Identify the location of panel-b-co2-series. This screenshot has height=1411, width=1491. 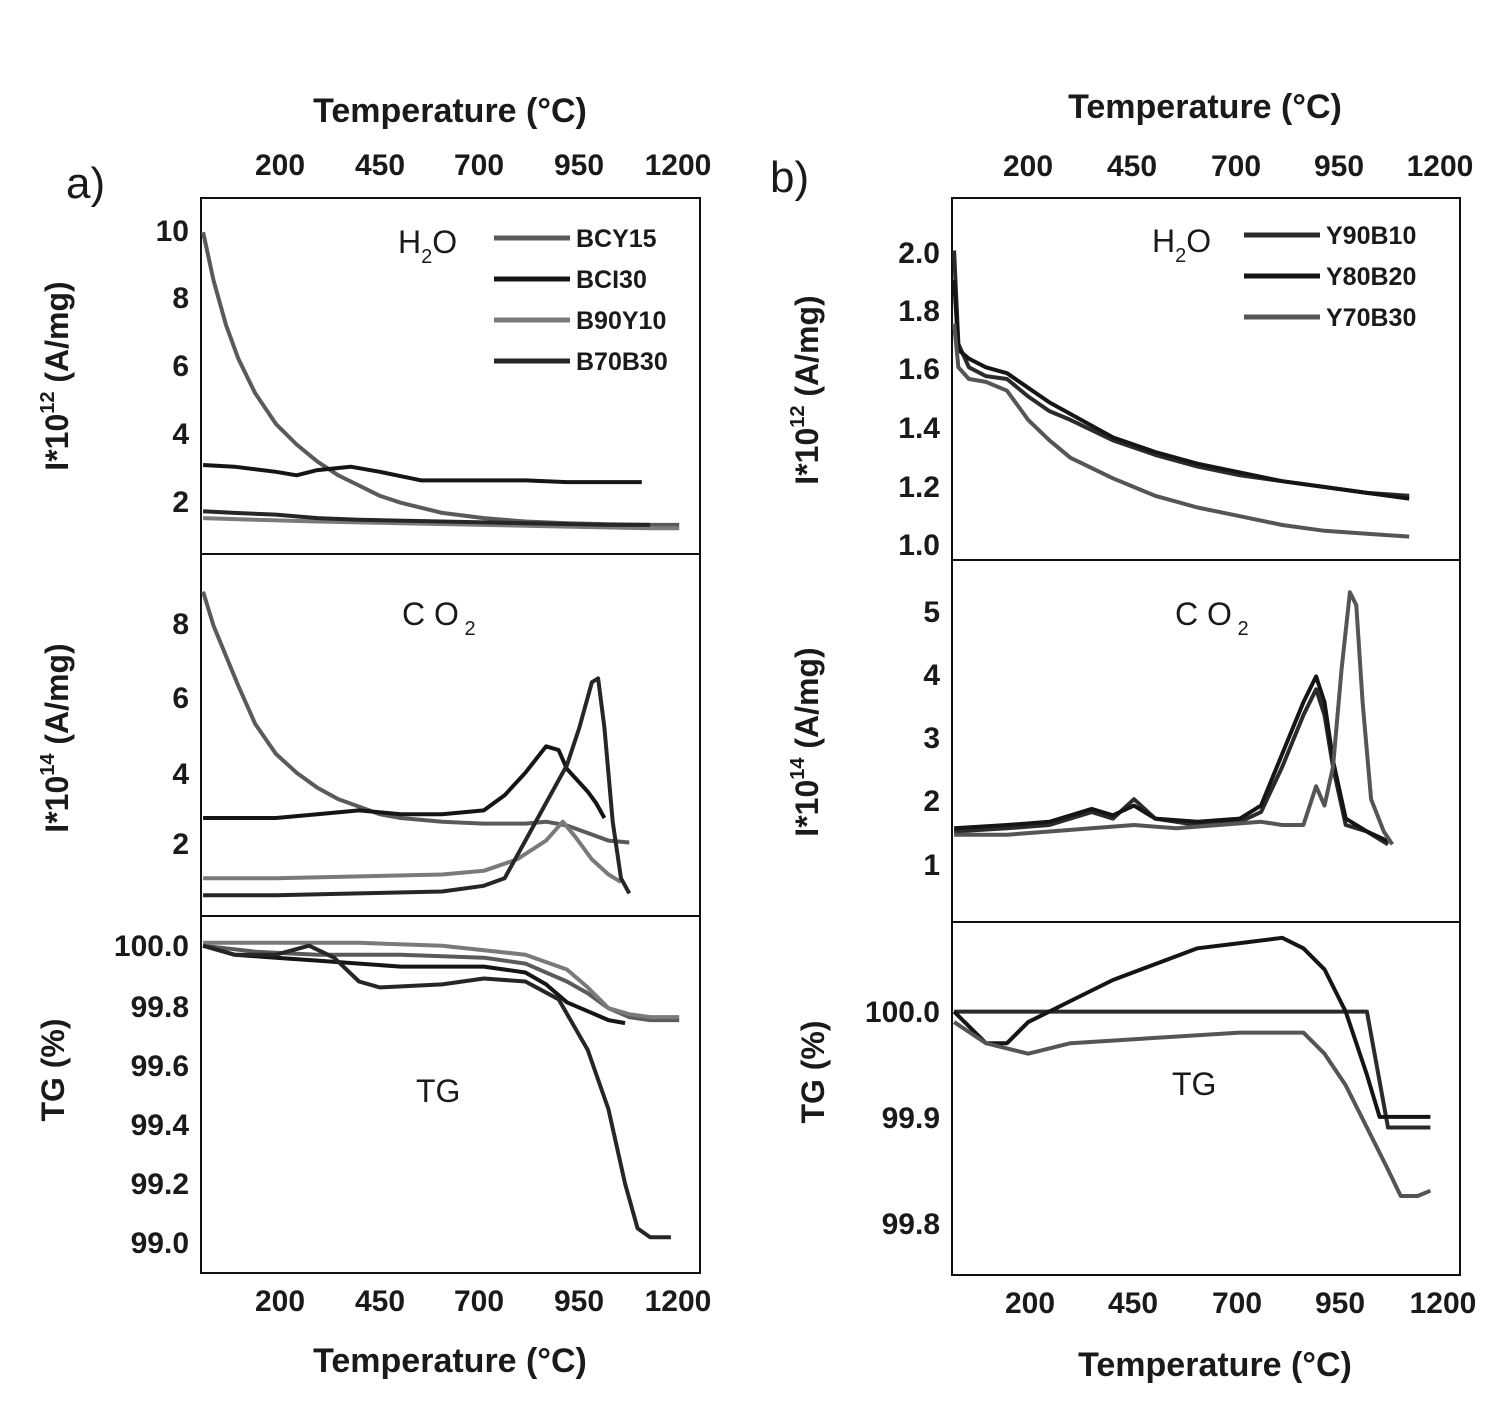
(1173, 718).